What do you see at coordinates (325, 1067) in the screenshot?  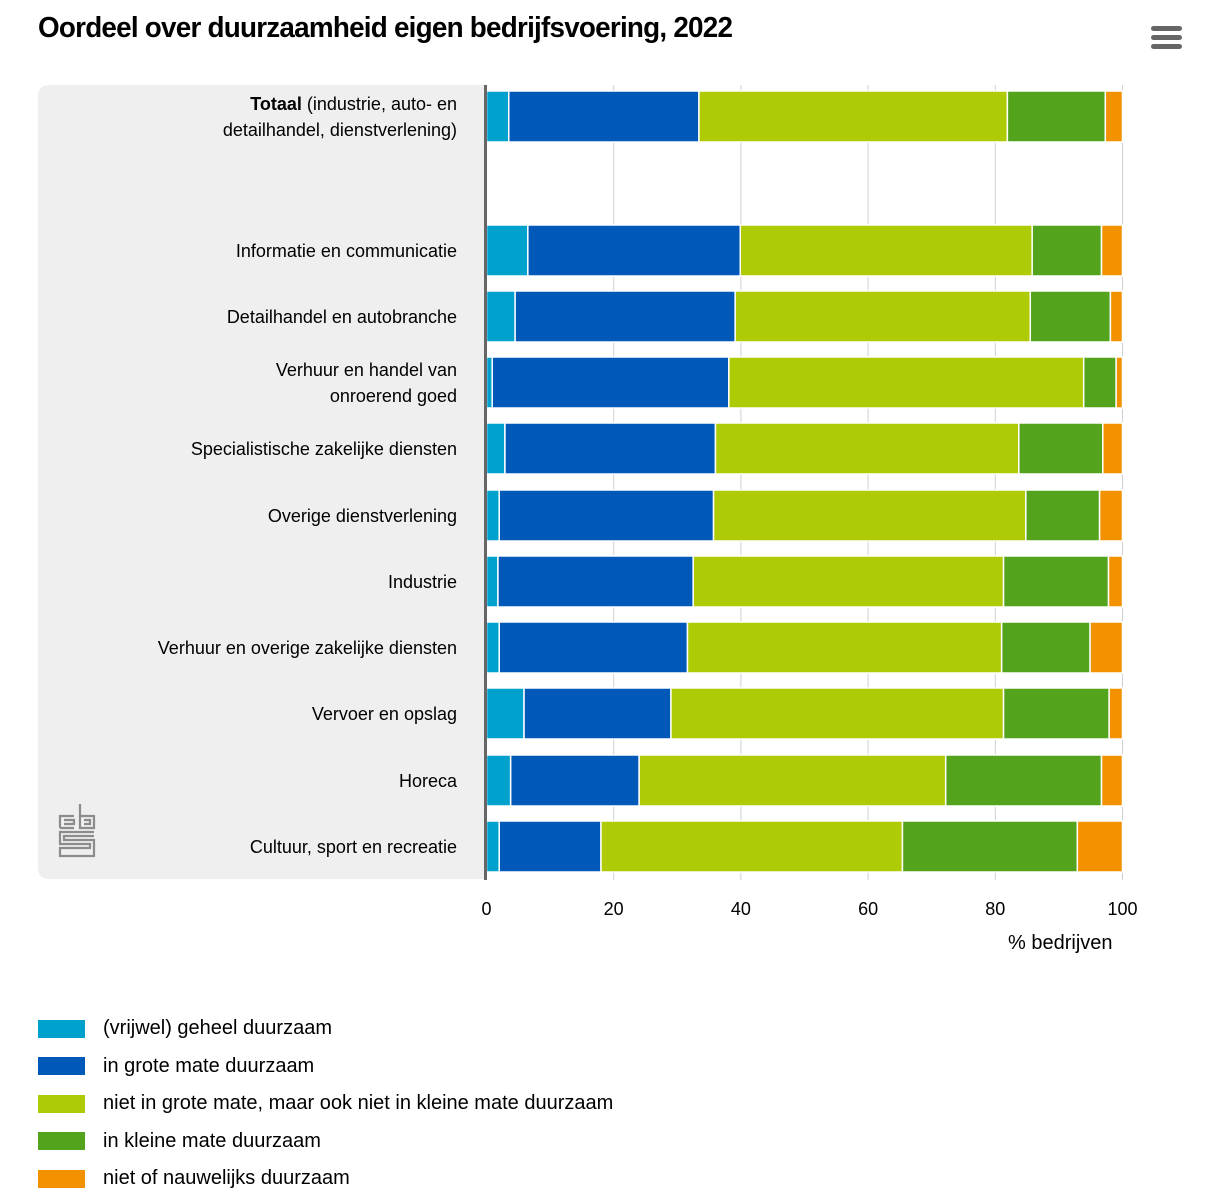 I see `legend-item: in grote mate duurzaam` at bounding box center [325, 1067].